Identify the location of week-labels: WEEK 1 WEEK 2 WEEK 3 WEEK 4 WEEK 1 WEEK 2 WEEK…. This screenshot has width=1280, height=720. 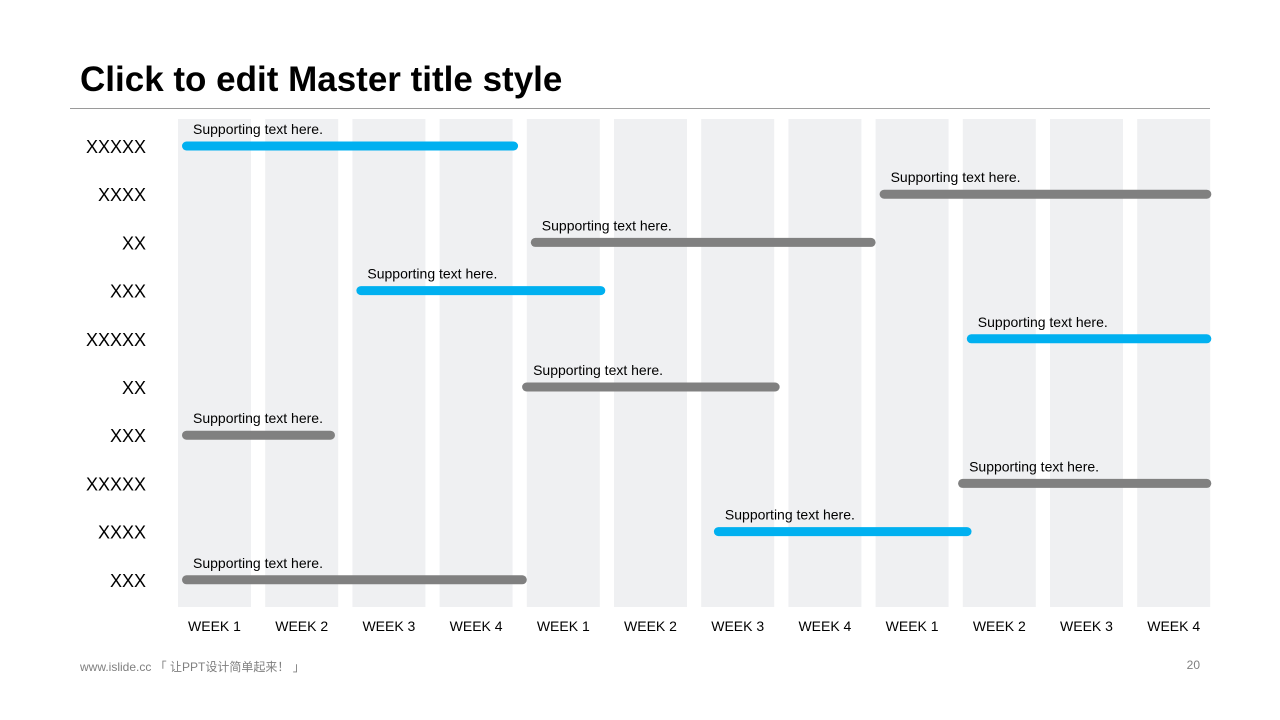
(694, 626).